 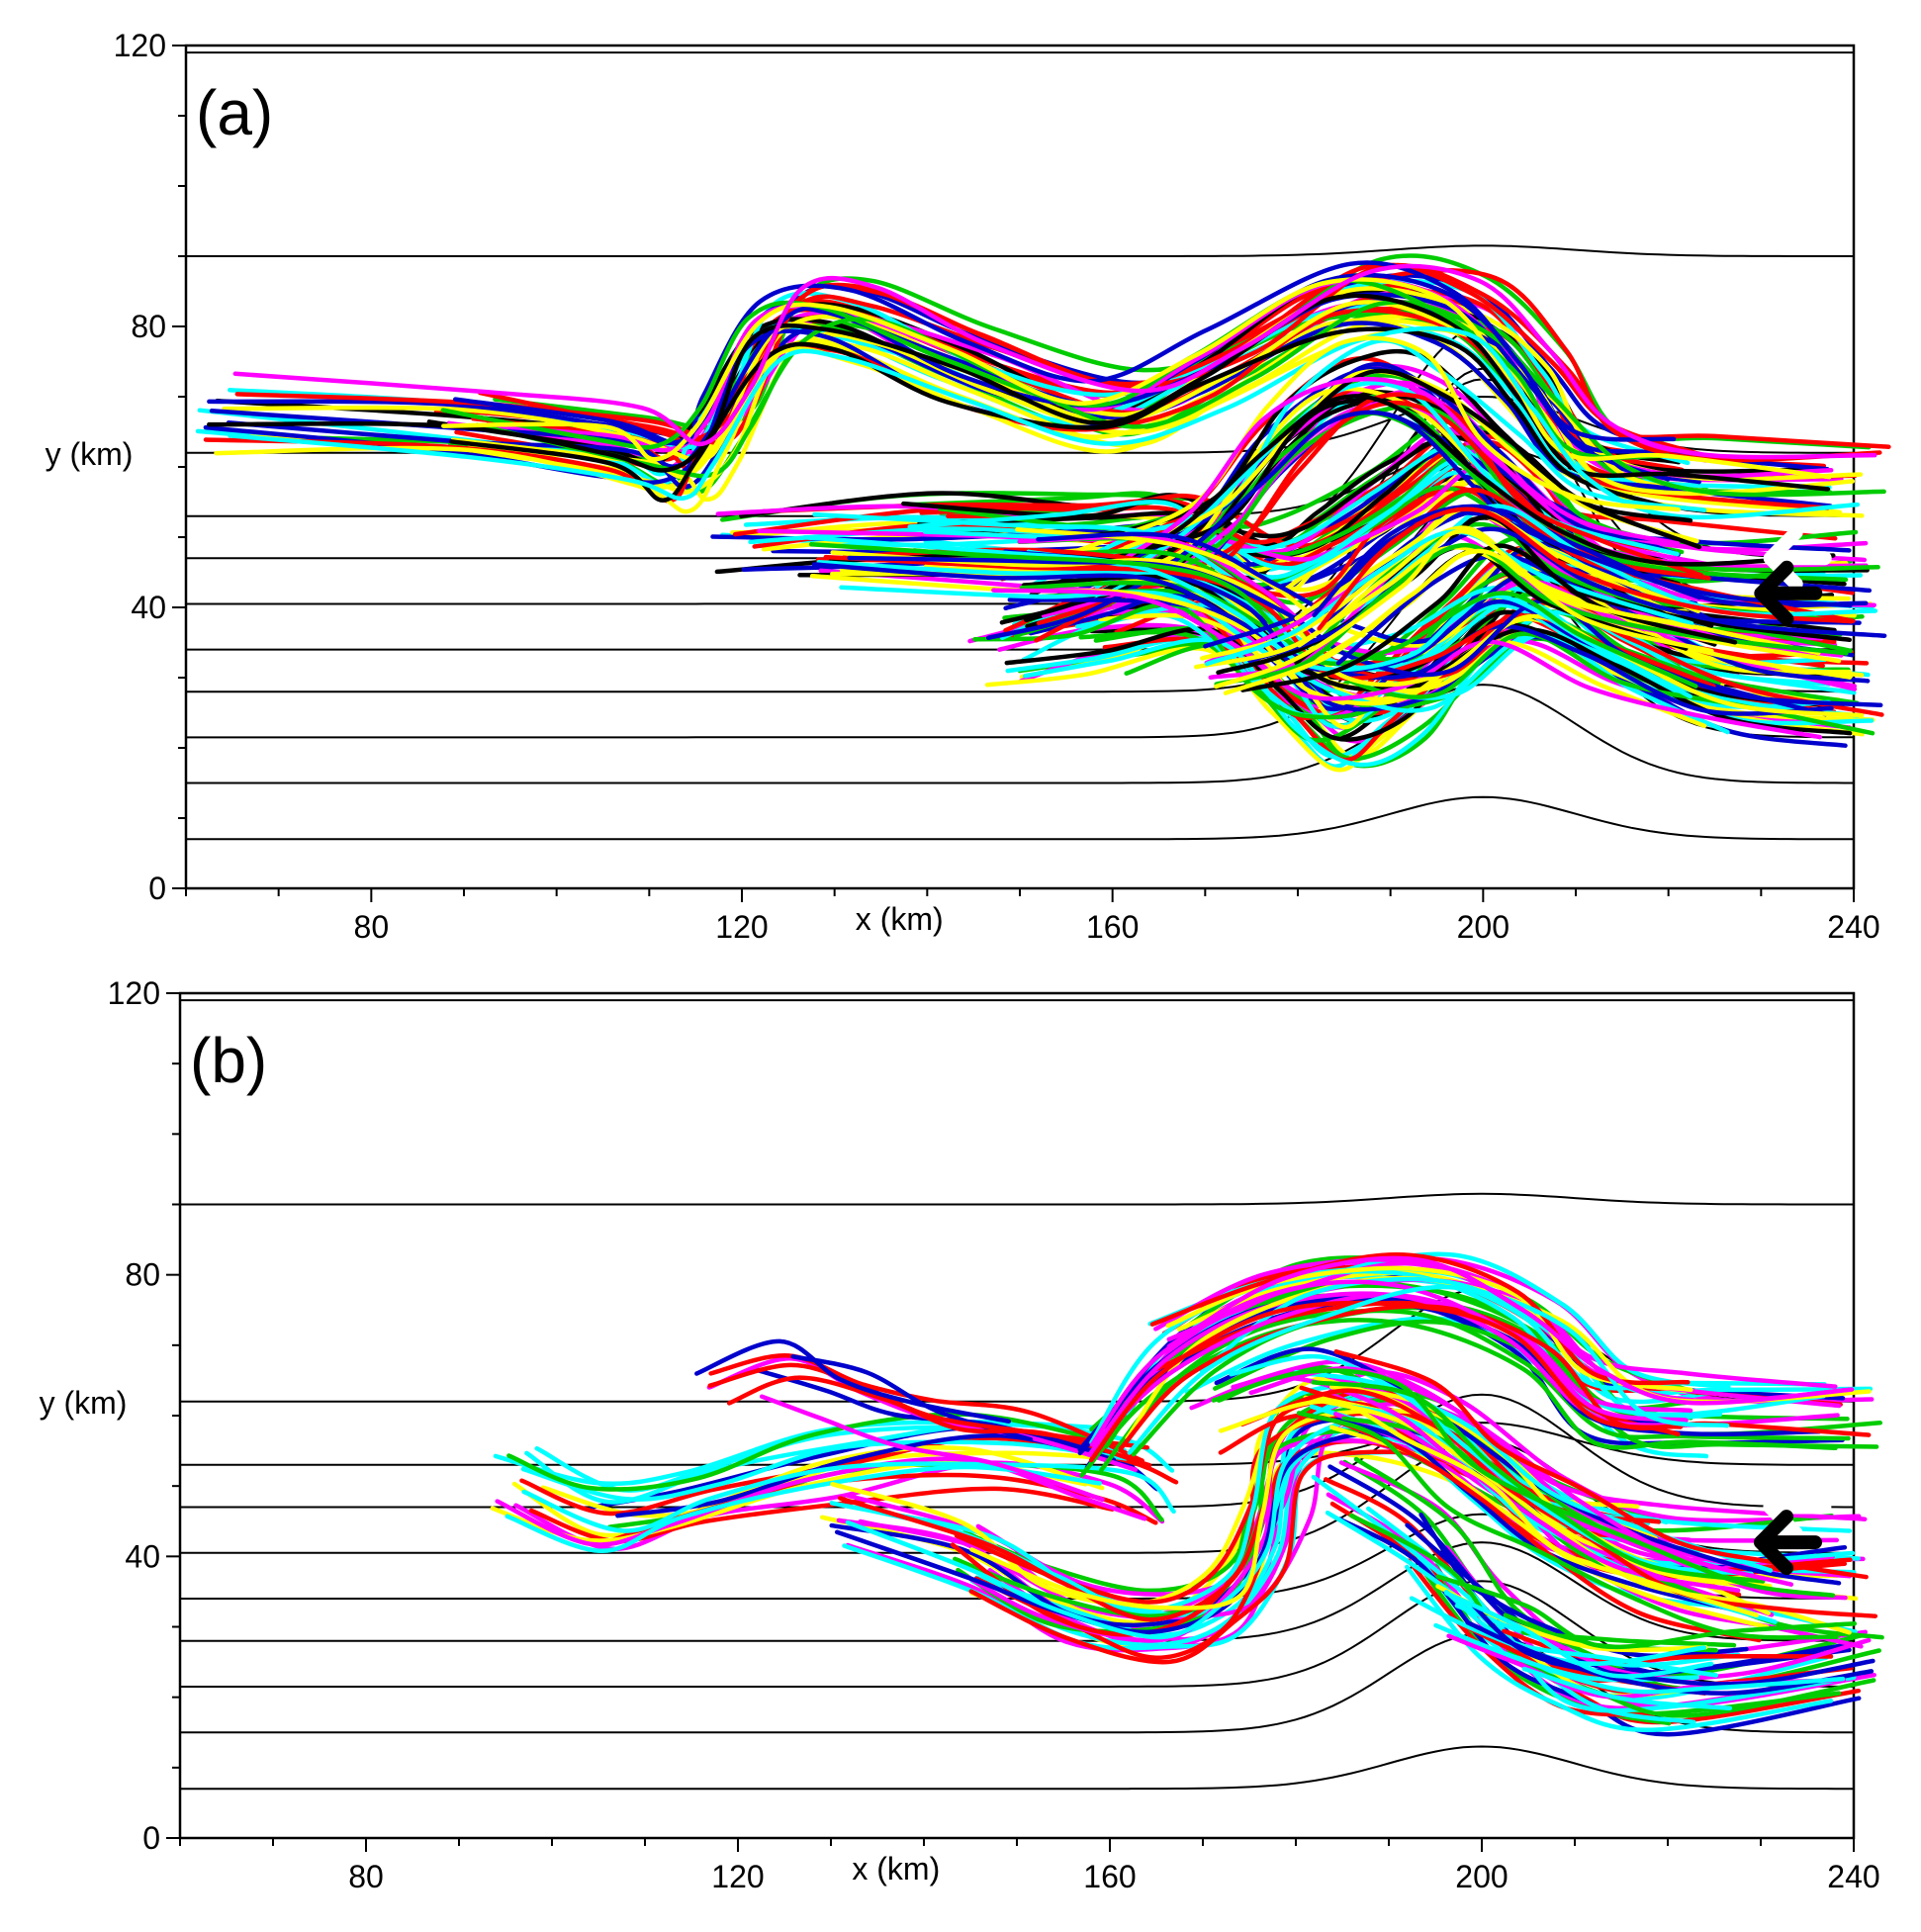 I want to click on panel-label-b: (b), so click(x=229, y=1060).